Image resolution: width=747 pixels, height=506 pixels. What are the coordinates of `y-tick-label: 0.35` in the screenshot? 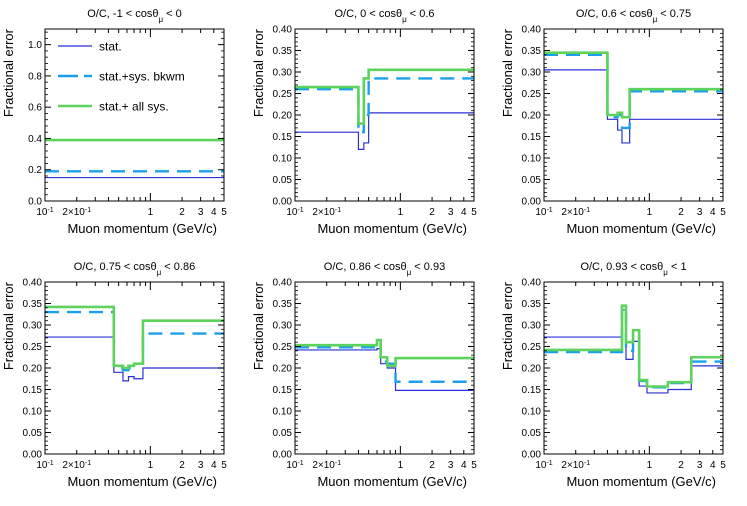 It's located at (283, 51).